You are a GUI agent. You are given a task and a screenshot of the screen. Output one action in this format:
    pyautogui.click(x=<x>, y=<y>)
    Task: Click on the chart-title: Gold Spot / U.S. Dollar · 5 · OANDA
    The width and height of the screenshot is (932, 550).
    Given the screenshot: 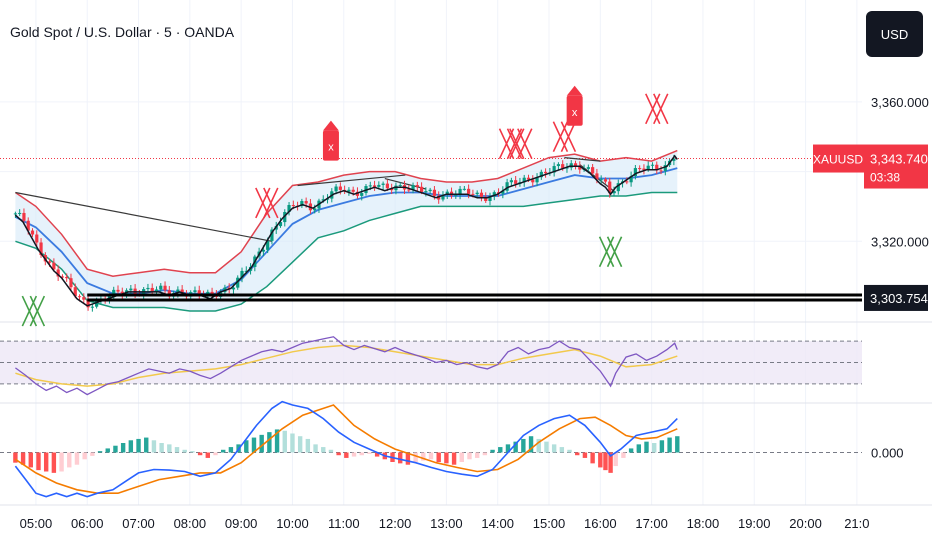 What is the action you would take?
    pyautogui.click(x=122, y=32)
    